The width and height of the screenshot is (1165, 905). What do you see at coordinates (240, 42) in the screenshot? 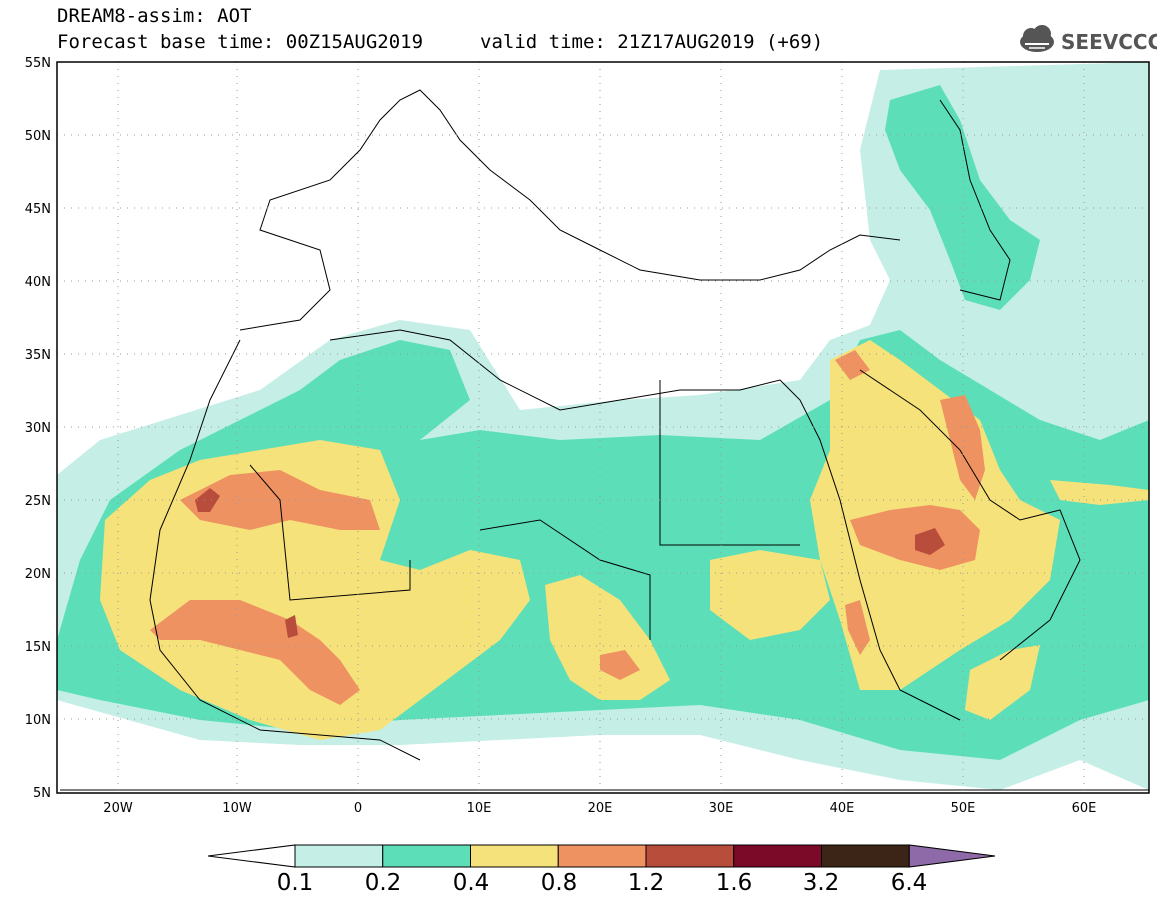
I see `forecast-base-time: Forecast base time: 00Z15AUG2019` at bounding box center [240, 42].